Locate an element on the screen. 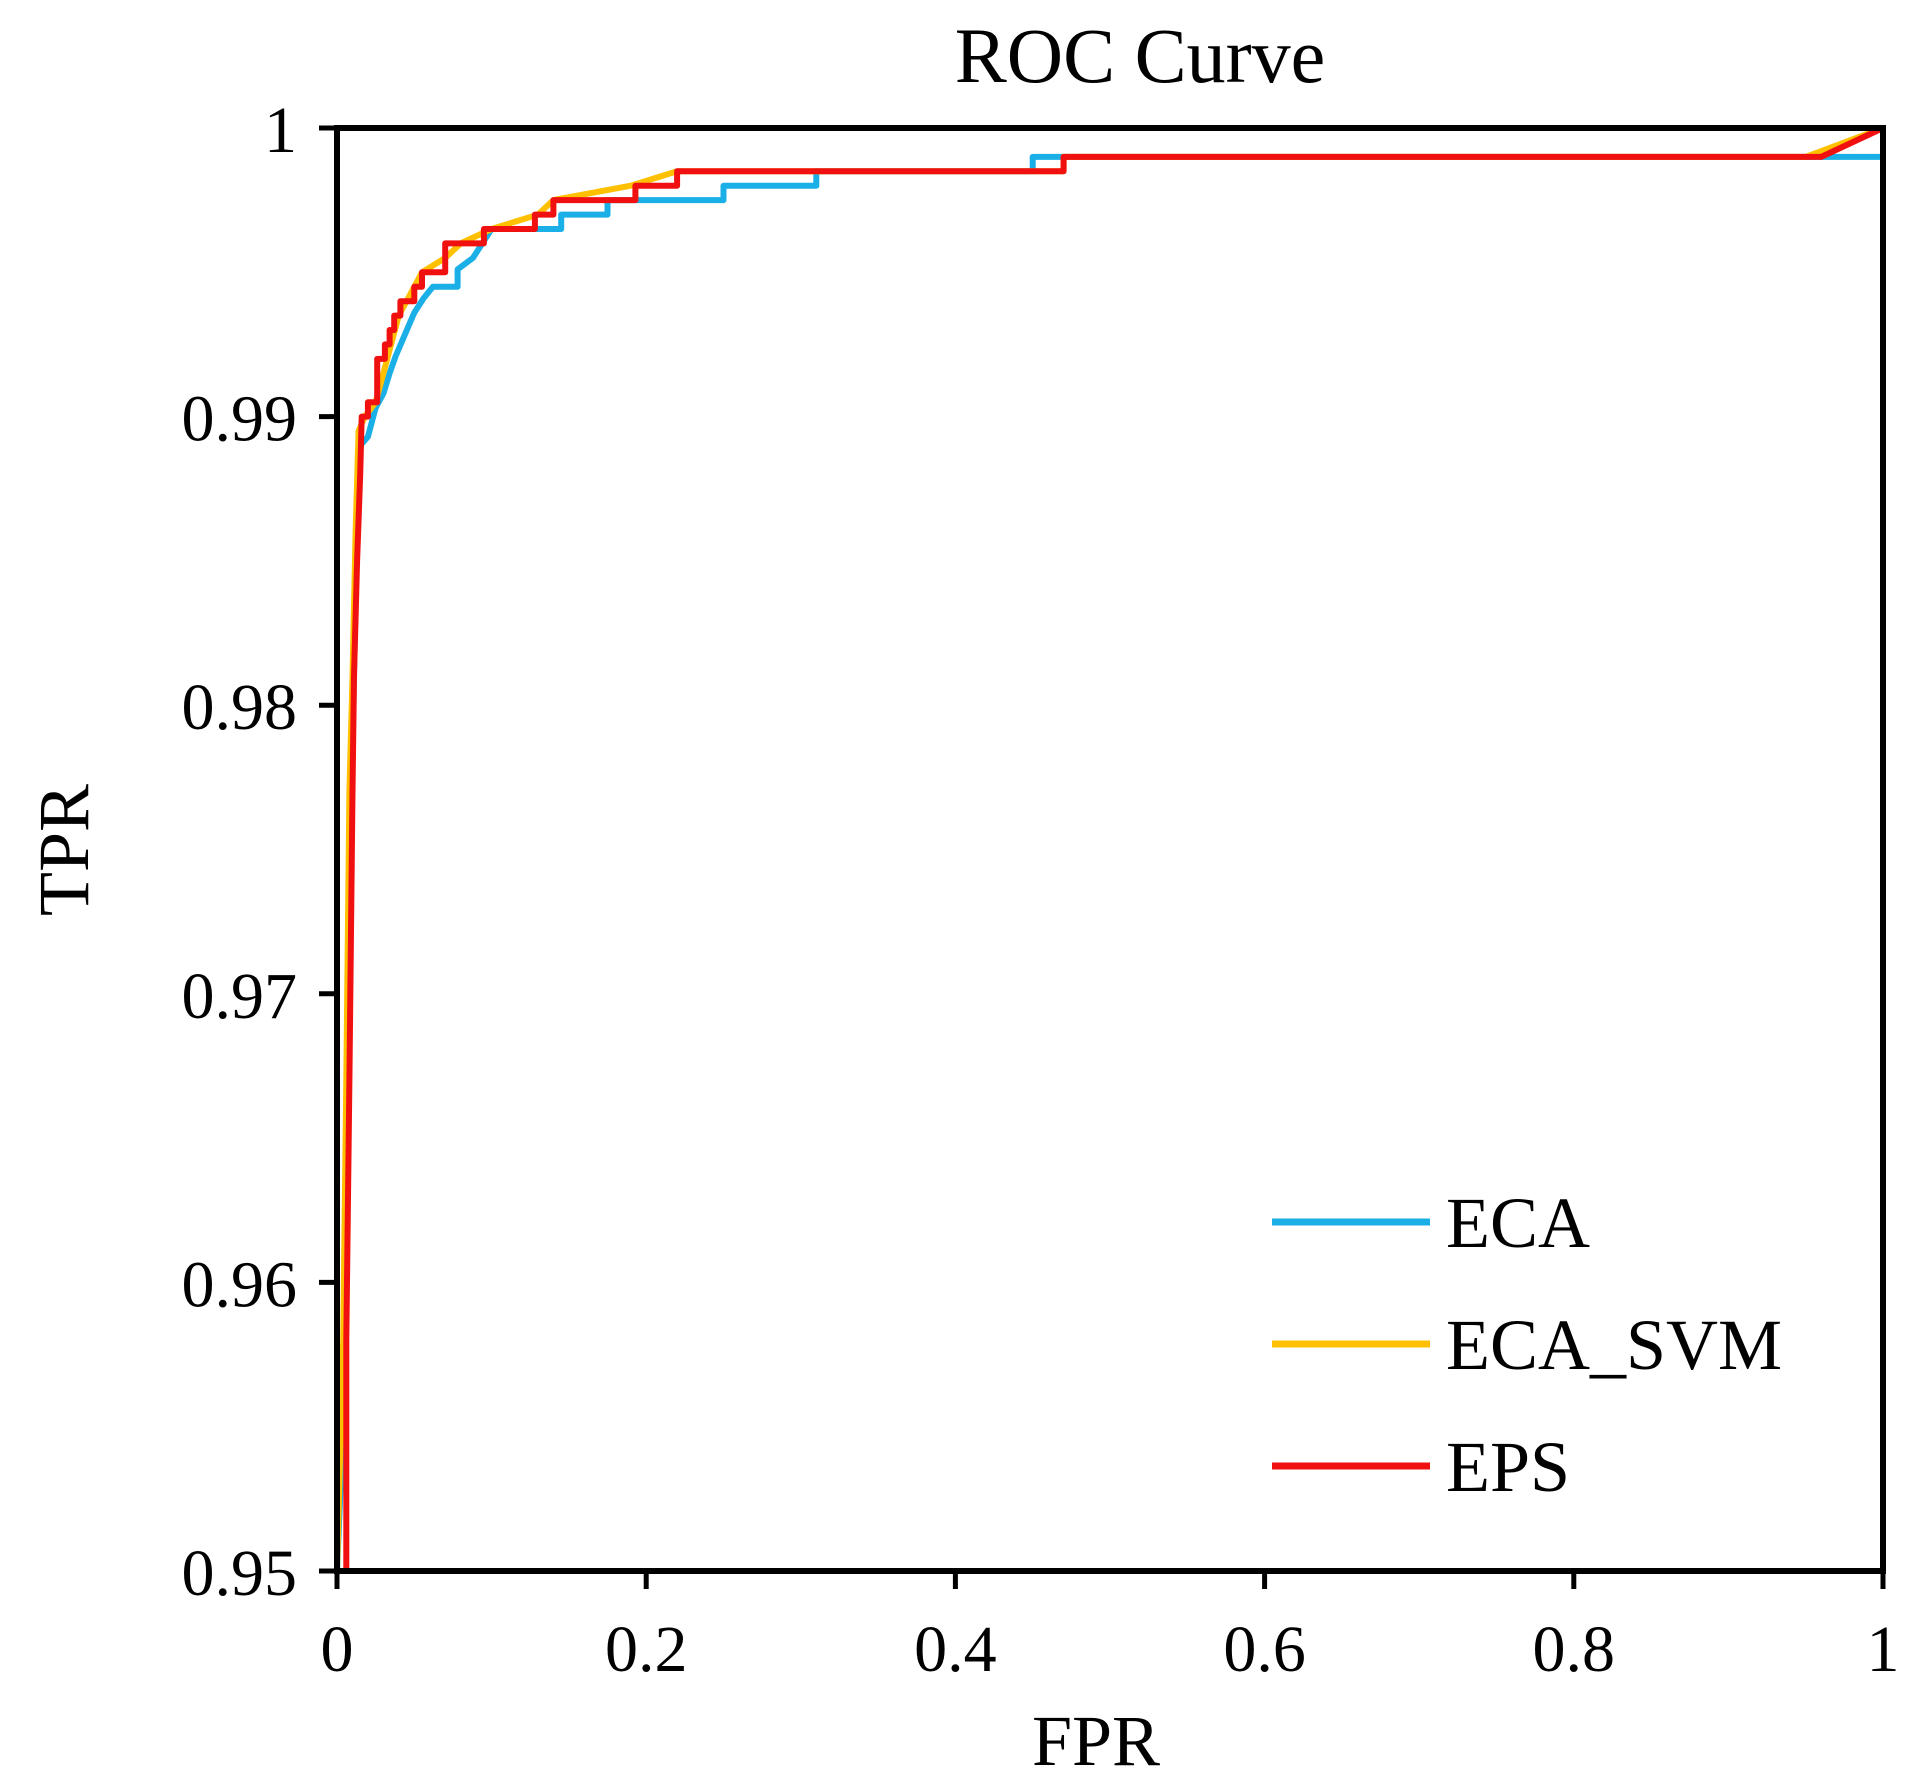  x-tick-label: 0.4 is located at coordinates (955, 1649).